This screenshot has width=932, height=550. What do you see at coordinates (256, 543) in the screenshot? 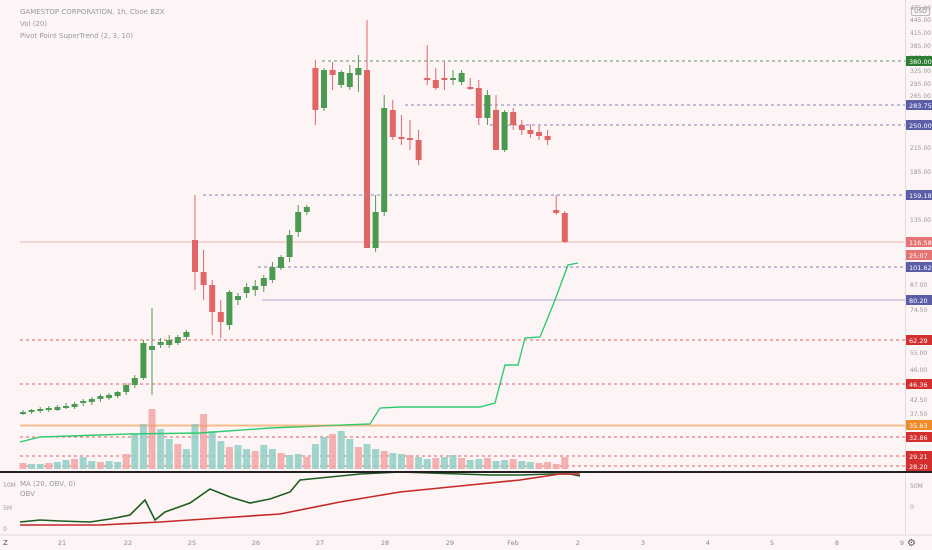
I see `time-tick-label: 26` at bounding box center [256, 543].